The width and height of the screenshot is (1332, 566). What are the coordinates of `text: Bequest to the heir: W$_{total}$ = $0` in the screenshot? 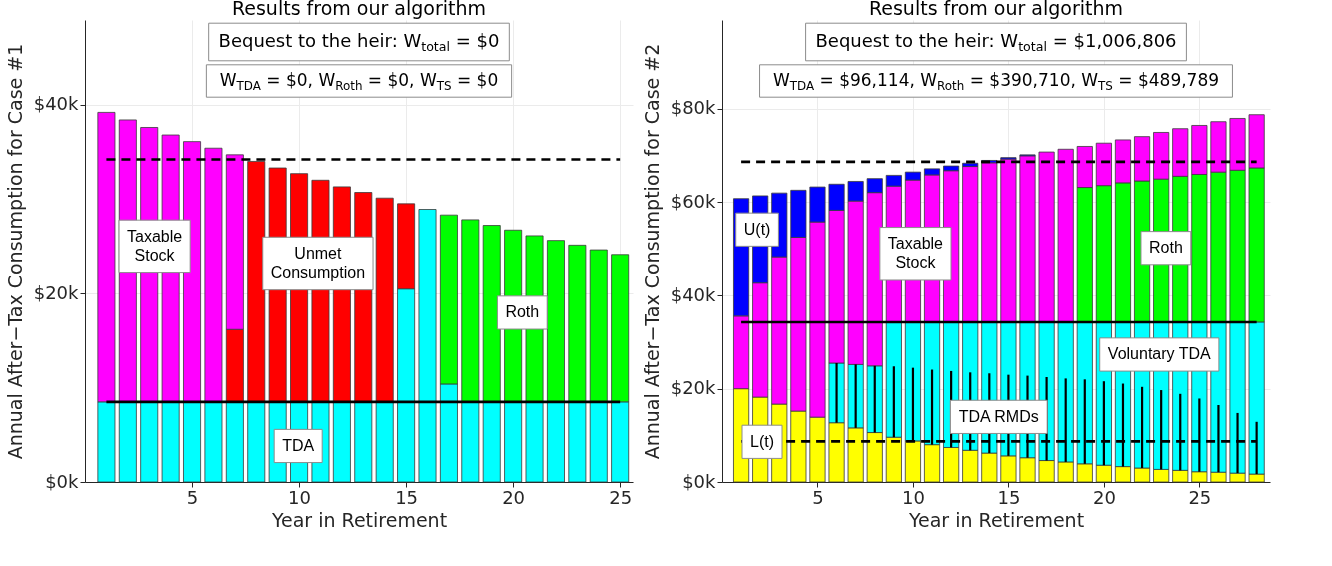 It's located at (359, 42).